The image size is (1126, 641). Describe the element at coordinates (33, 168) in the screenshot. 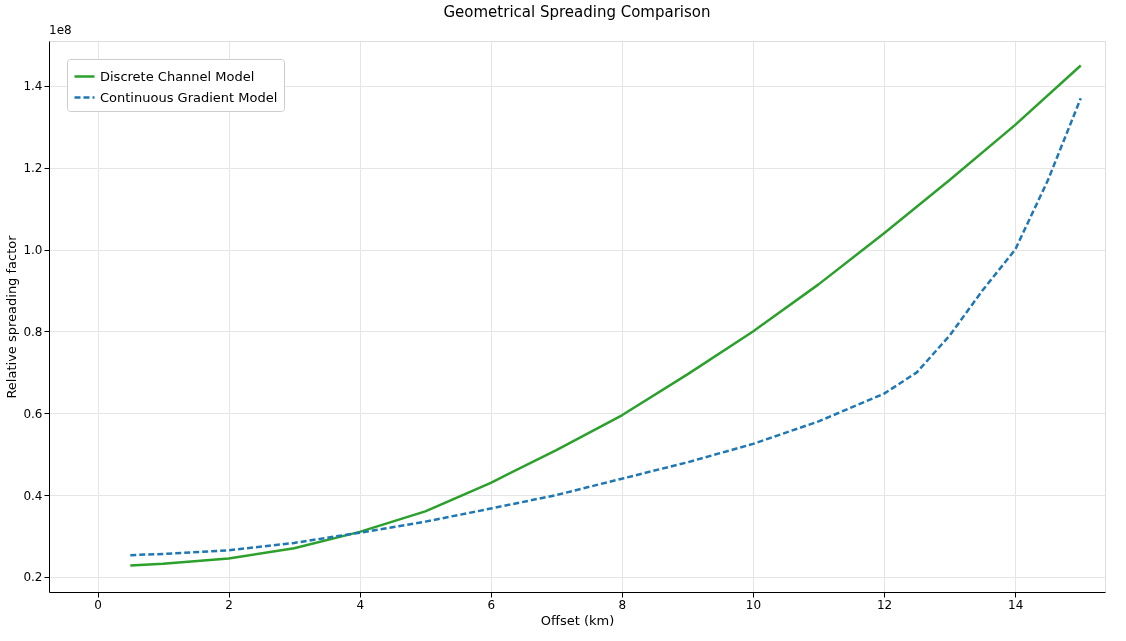

I see `y-tick-label: 1.2` at that location.